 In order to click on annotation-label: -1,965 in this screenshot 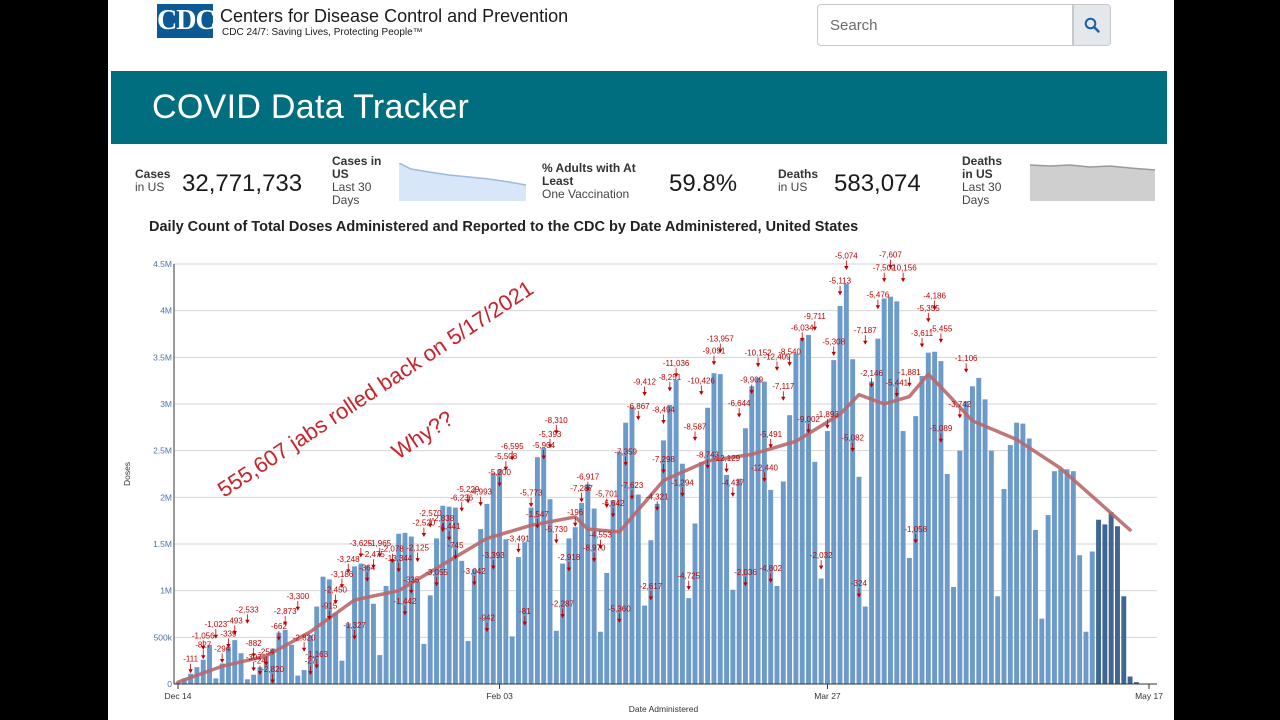, I will do `click(379, 543)`.